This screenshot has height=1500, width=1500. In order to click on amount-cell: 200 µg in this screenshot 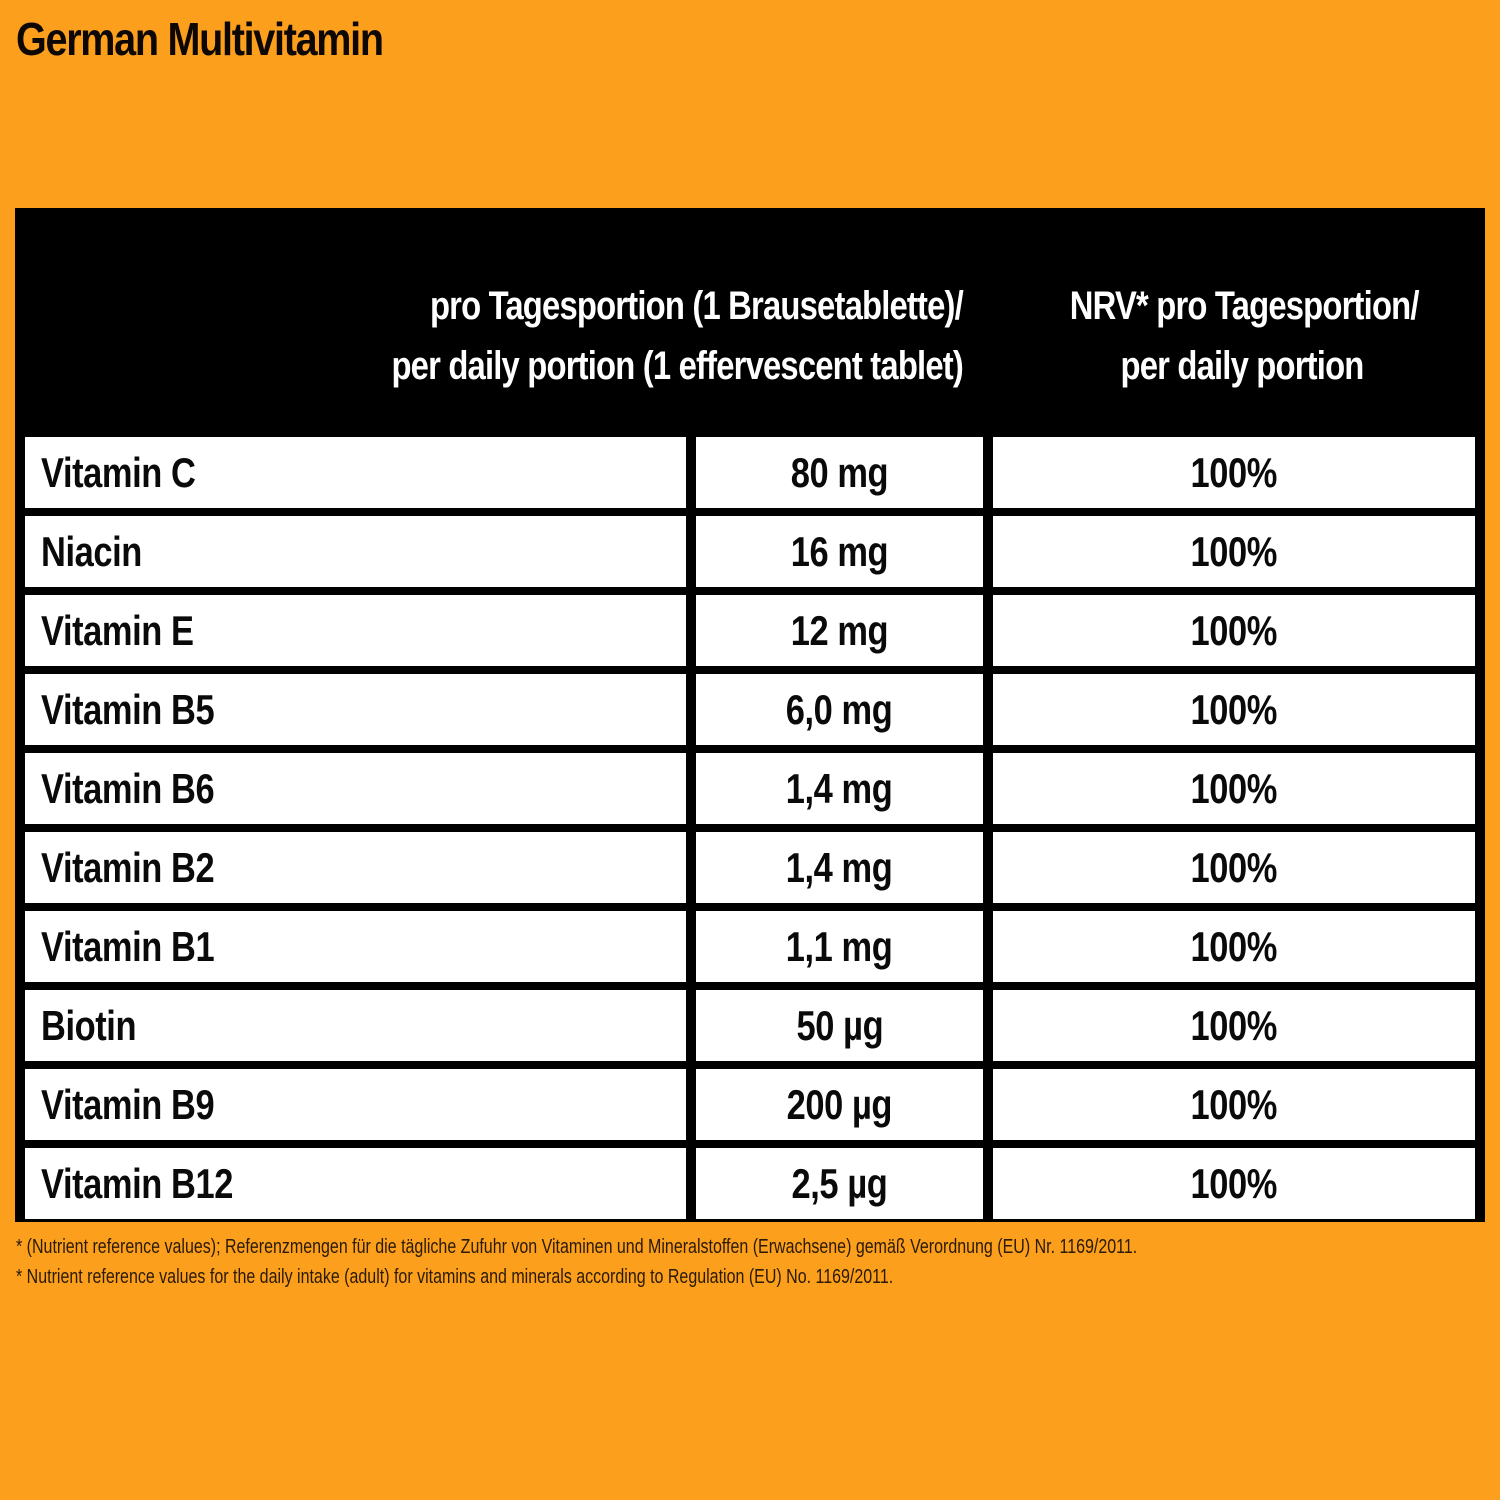, I will do `click(839, 1104)`.